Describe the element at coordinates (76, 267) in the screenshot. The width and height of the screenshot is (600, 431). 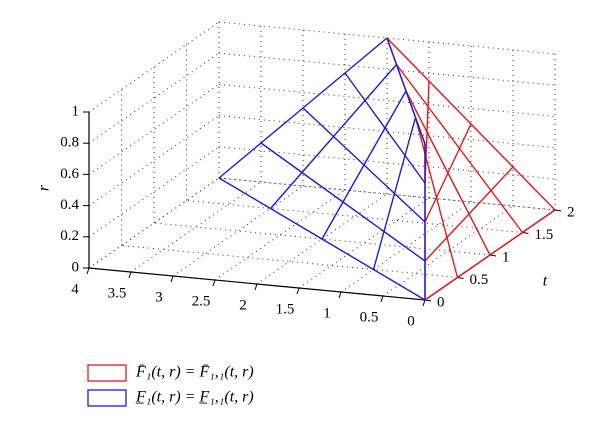
I see `r-tick-label: 0` at that location.